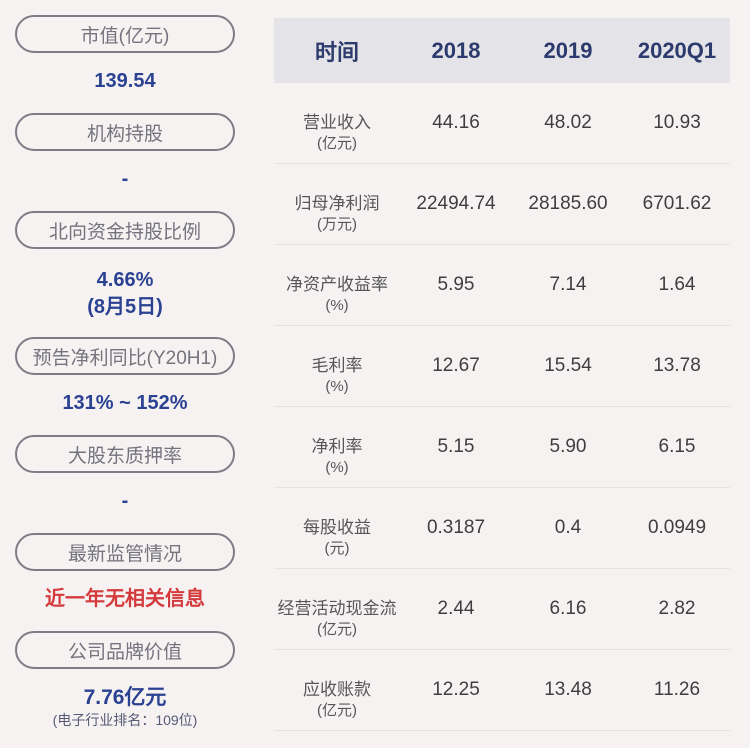 The height and width of the screenshot is (748, 750). I want to click on northbound-ratio-percent: 4.66%, so click(125, 280).